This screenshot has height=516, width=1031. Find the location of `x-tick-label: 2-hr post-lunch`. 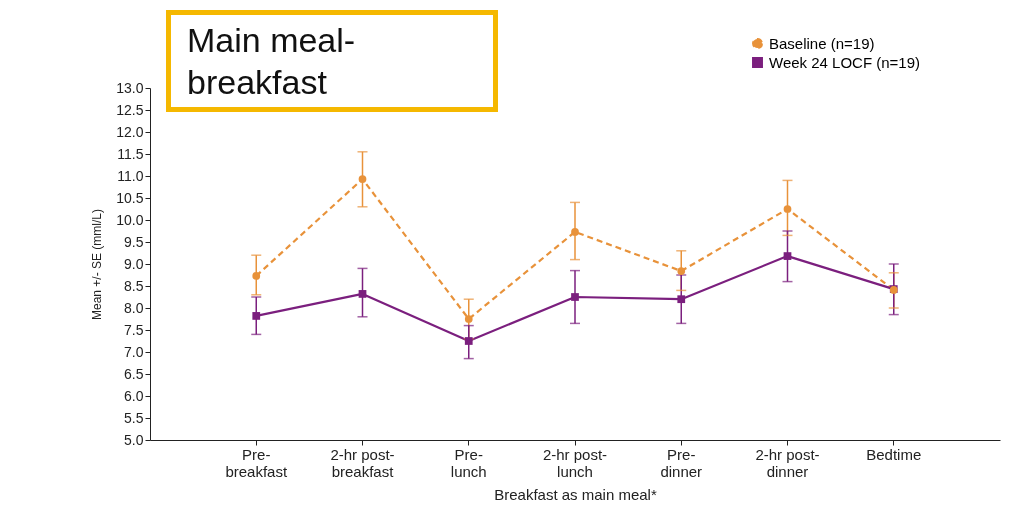

x-tick-label: 2-hr post-lunch is located at coordinates (575, 462).